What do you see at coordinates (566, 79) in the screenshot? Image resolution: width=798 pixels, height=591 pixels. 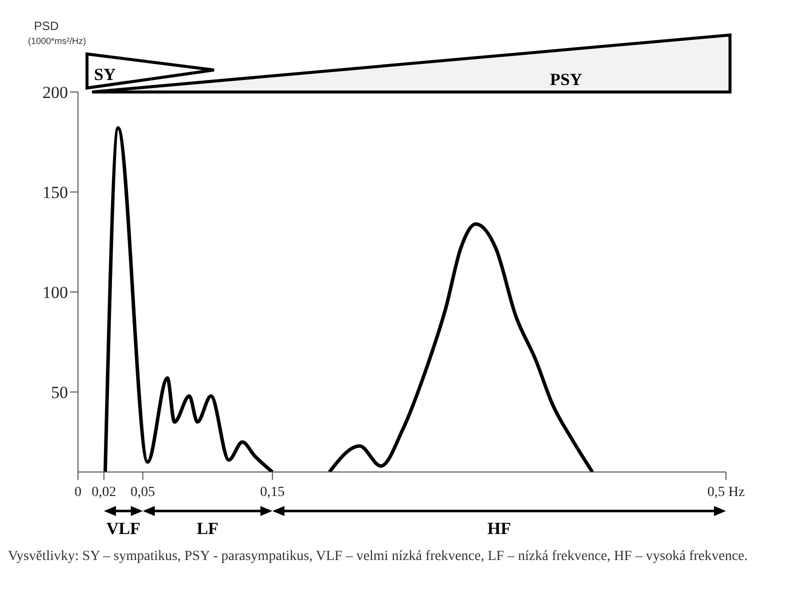 I see `text: PSY` at bounding box center [566, 79].